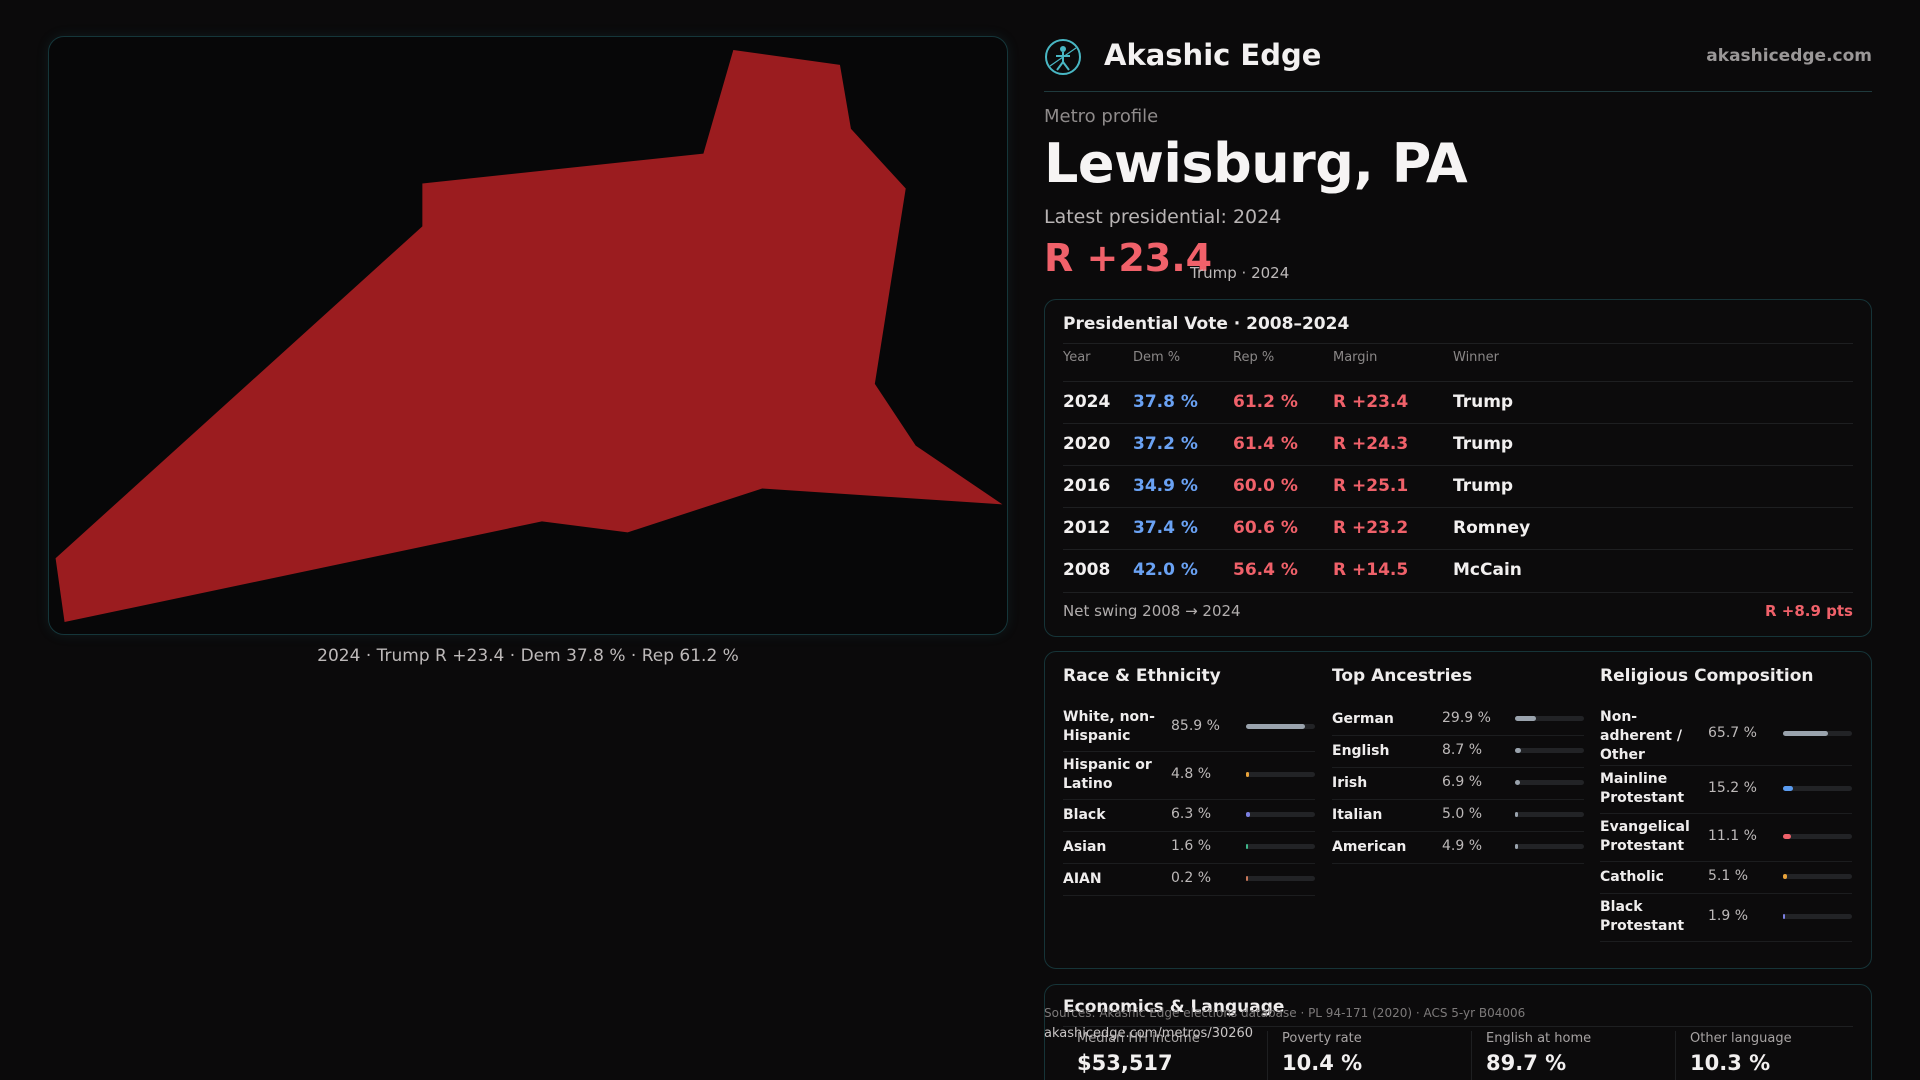 The width and height of the screenshot is (1920, 1080). Describe the element at coordinates (1087, 486) in the screenshot. I see `cell-year: 2016` at that location.